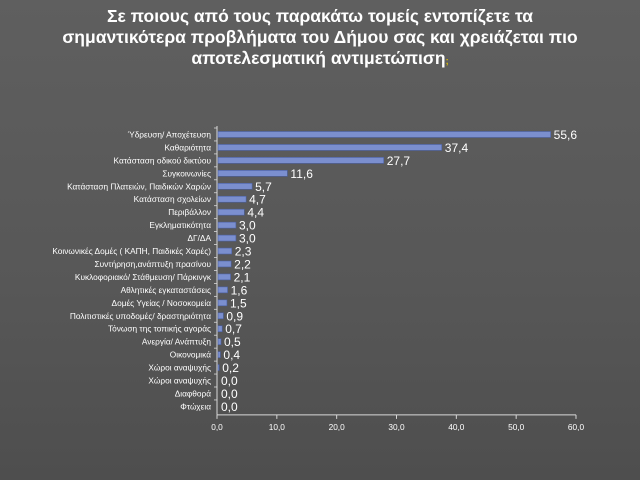 This screenshot has width=640, height=480. Describe the element at coordinates (243, 252) in the screenshot. I see `value-label: 2,3` at that location.